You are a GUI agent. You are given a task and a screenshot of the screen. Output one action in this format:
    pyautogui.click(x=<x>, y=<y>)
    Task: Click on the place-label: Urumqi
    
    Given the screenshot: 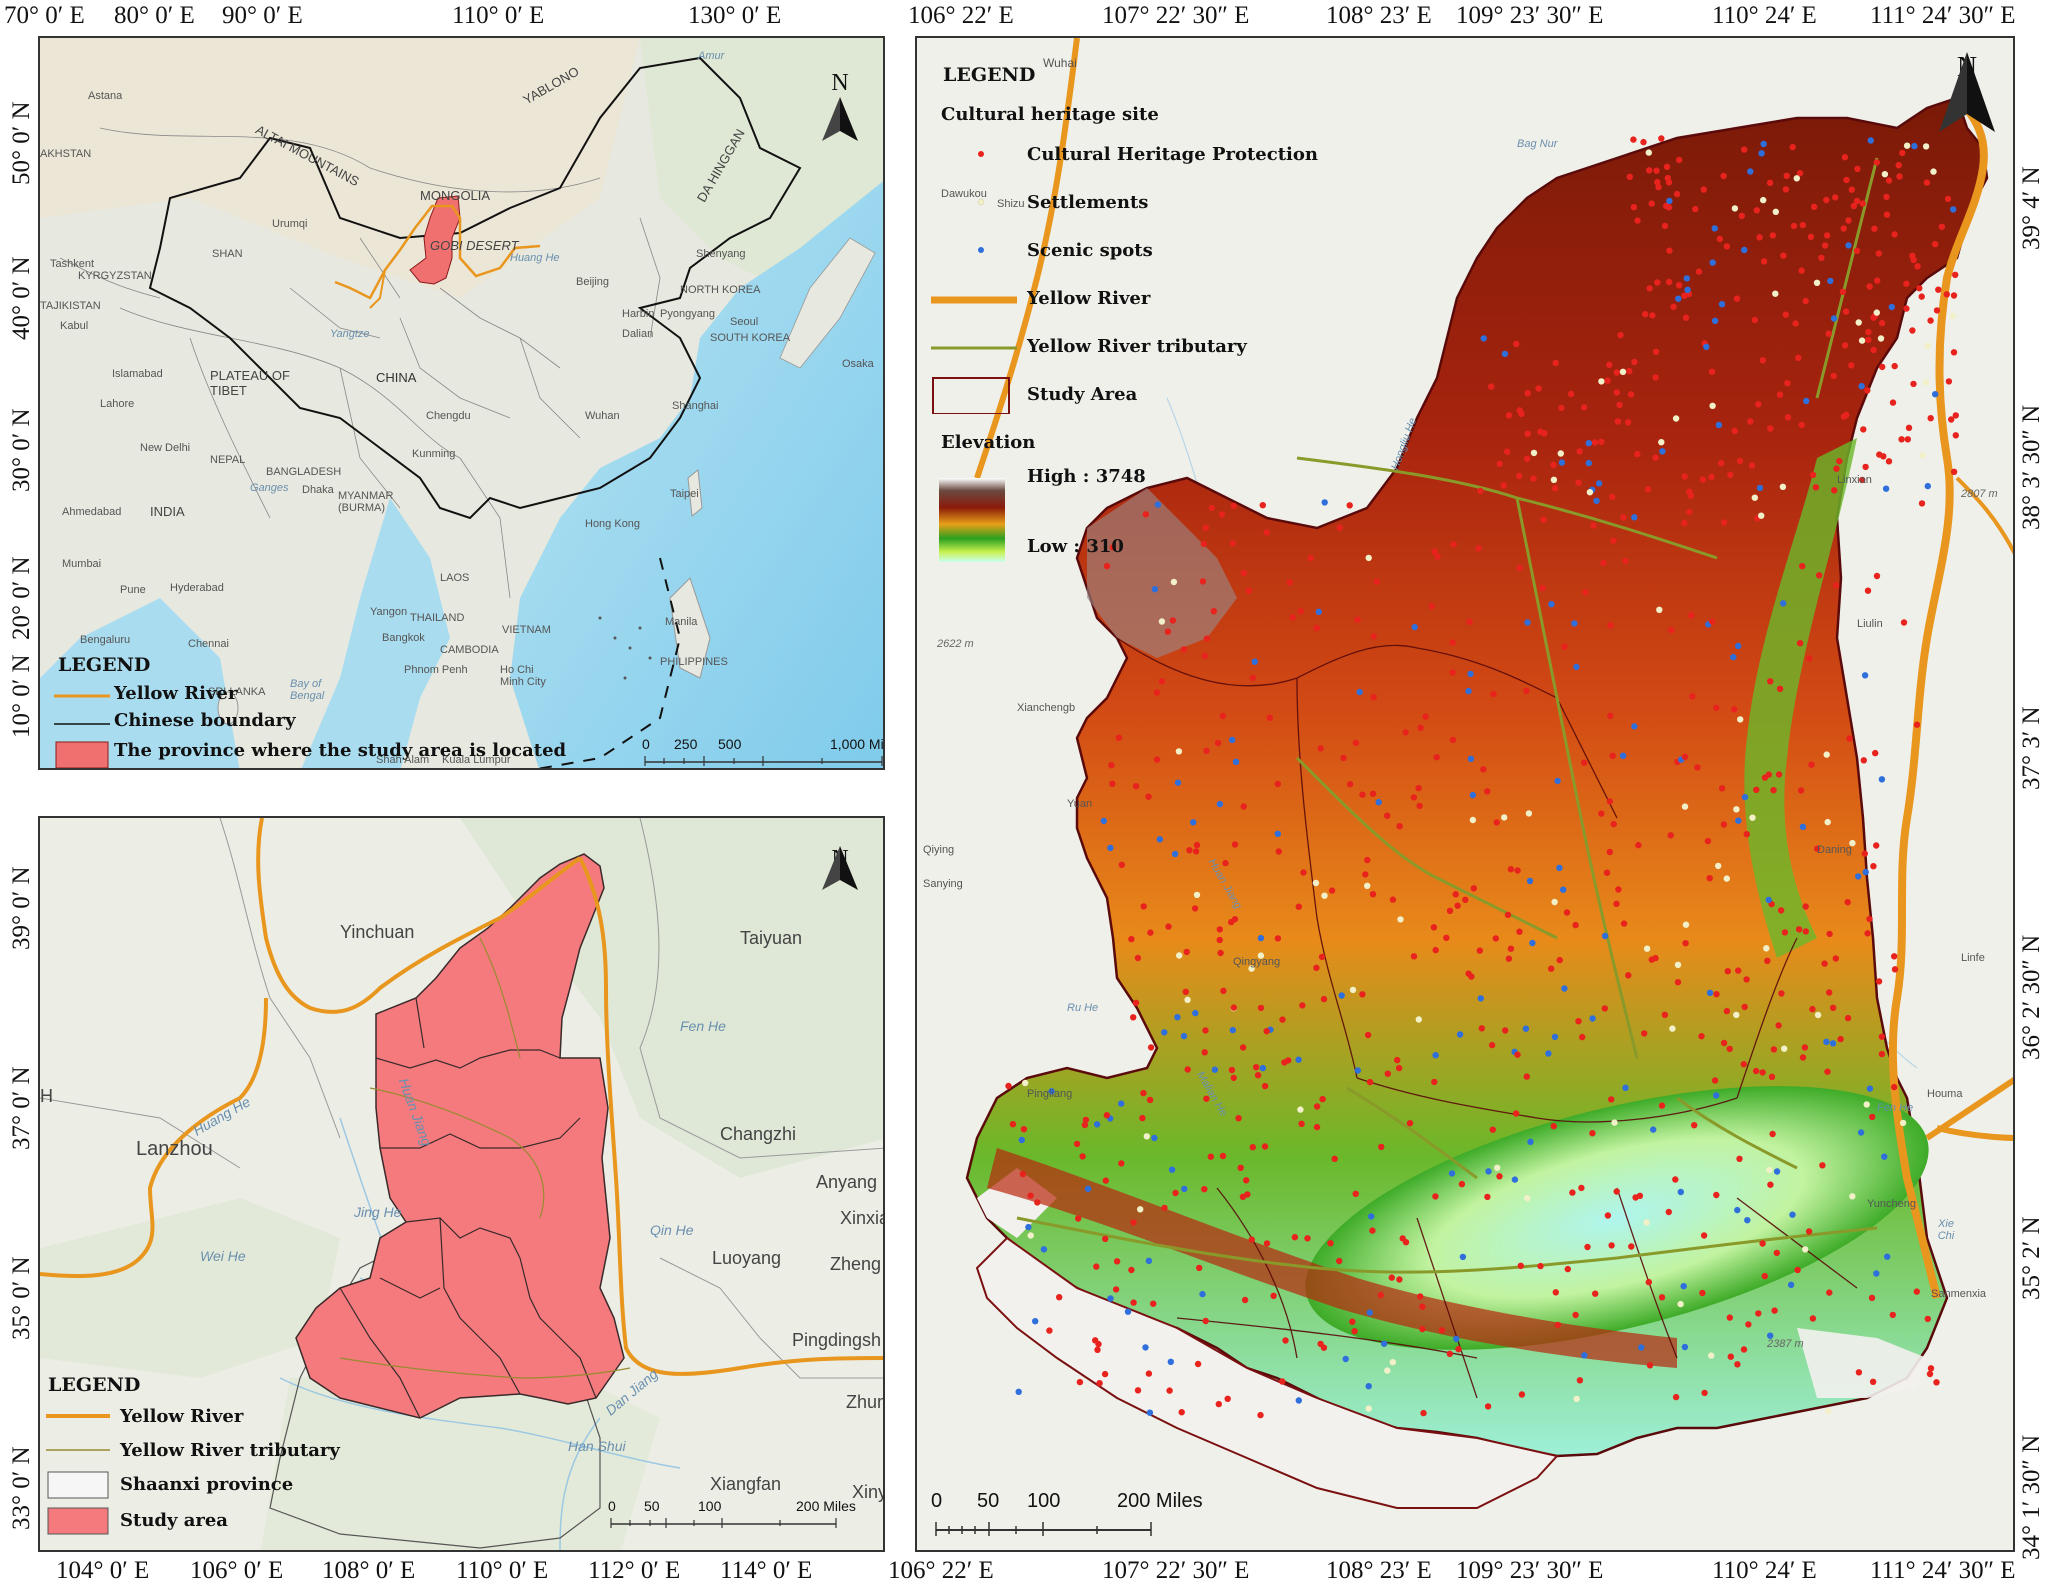 What is the action you would take?
    pyautogui.click(x=290, y=224)
    